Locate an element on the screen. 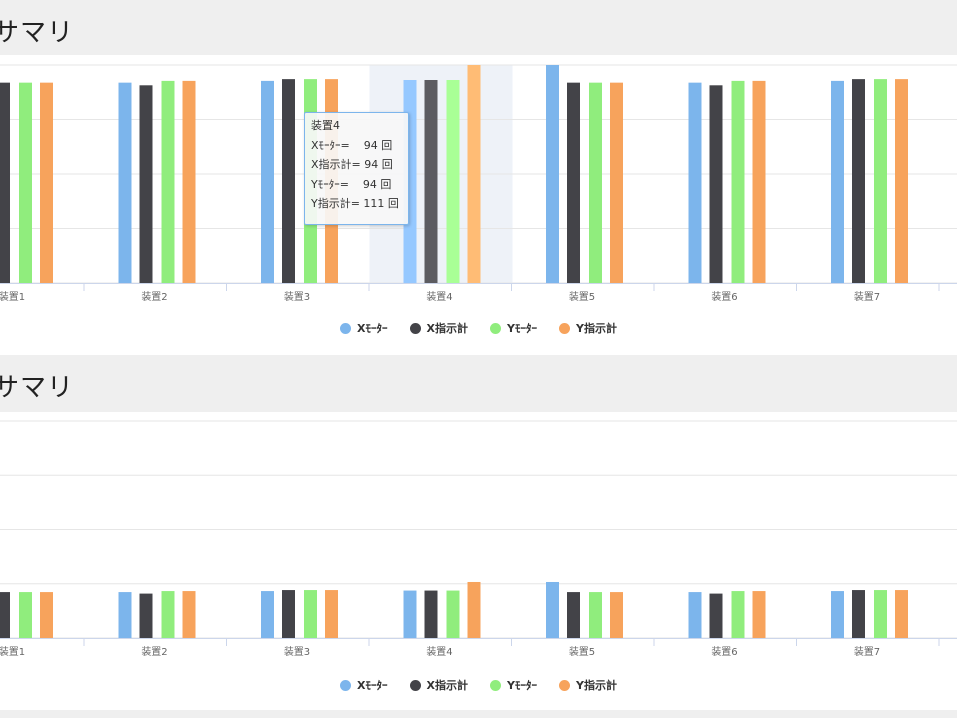 This screenshot has height=718, width=957. section-header-2: ムサマリ is located at coordinates (478, 383).